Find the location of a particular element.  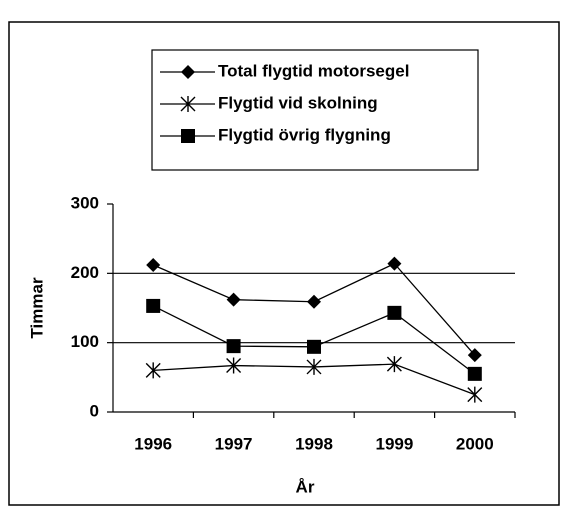

x-tick-label: 1997 is located at coordinates (234, 443).